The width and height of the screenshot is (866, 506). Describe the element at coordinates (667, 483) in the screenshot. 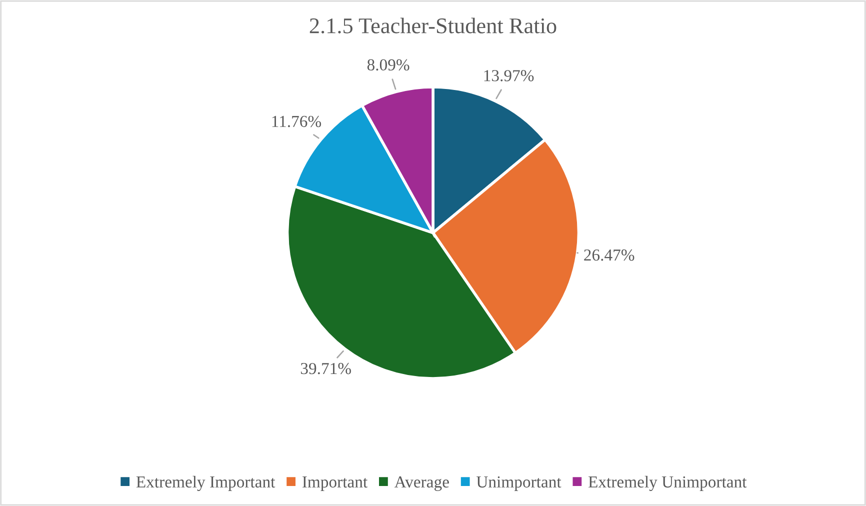

I see `legend-label: Extremely Unimportant` at that location.